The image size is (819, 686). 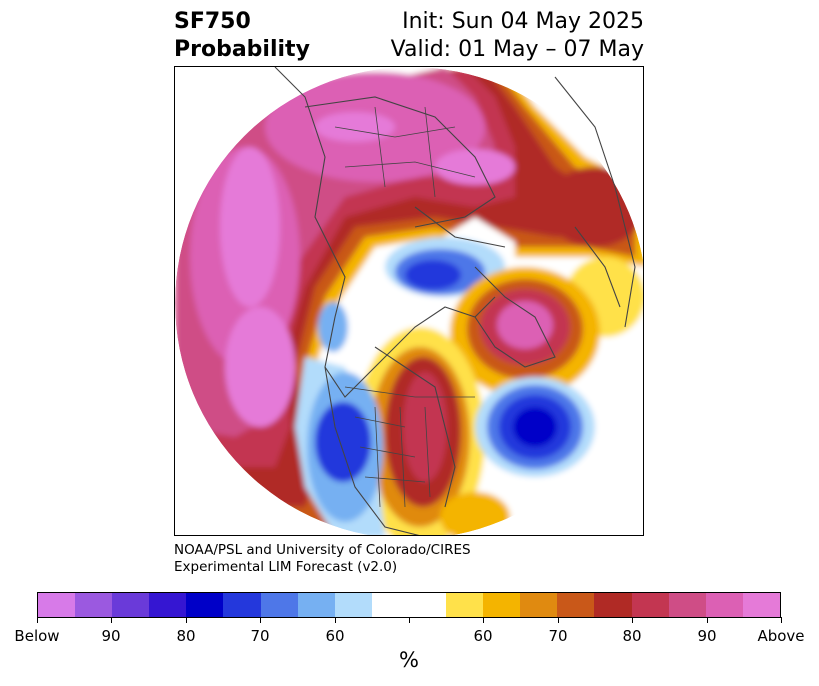 I want to click on variable-name: SF750, so click(x=212, y=21).